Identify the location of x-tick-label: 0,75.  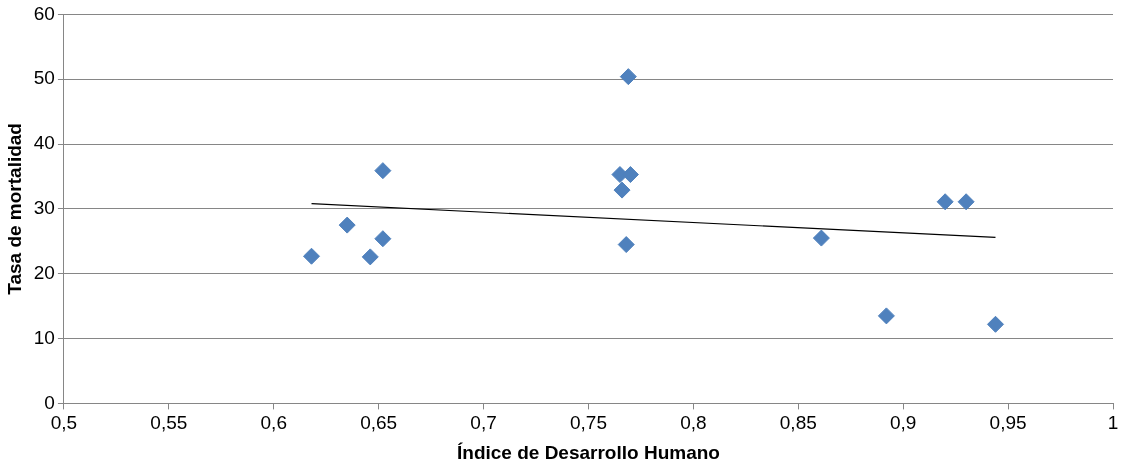
(588, 423).